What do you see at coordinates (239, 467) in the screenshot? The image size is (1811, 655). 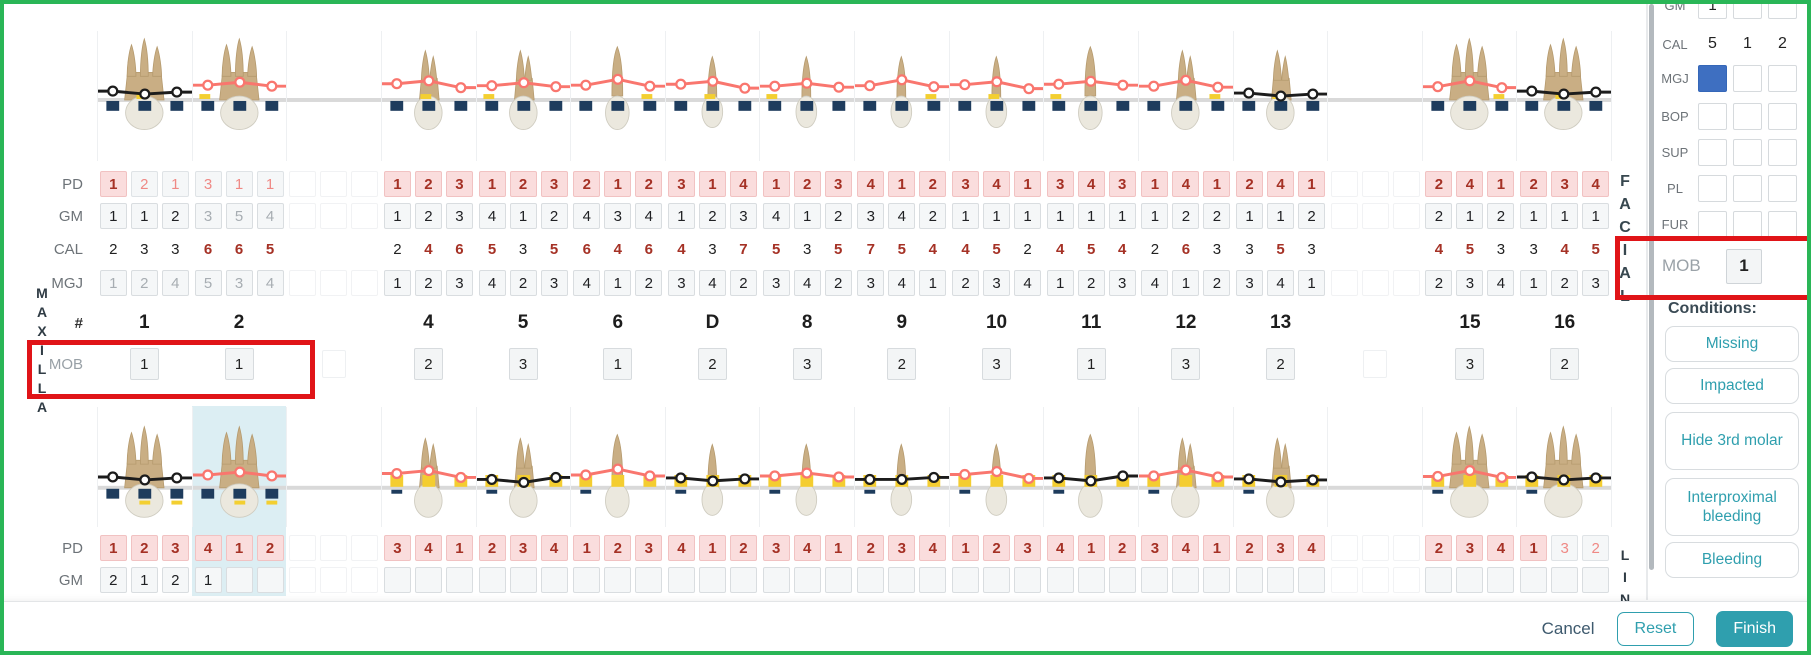 I see `tooth-graphic-2-lingual` at bounding box center [239, 467].